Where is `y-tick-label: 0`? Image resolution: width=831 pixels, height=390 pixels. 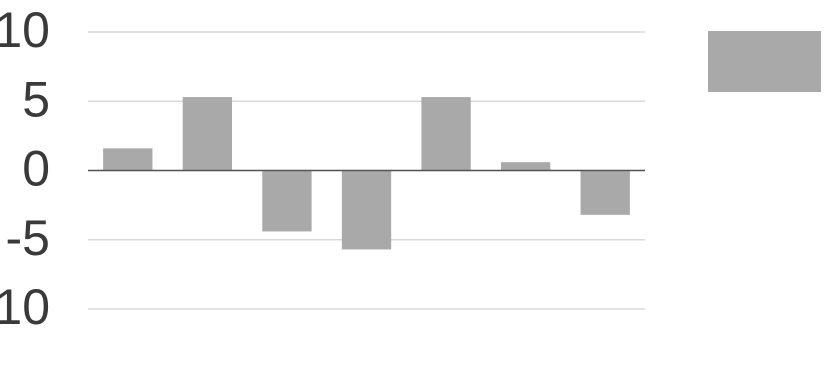
y-tick-label: 0 is located at coordinates (36, 169).